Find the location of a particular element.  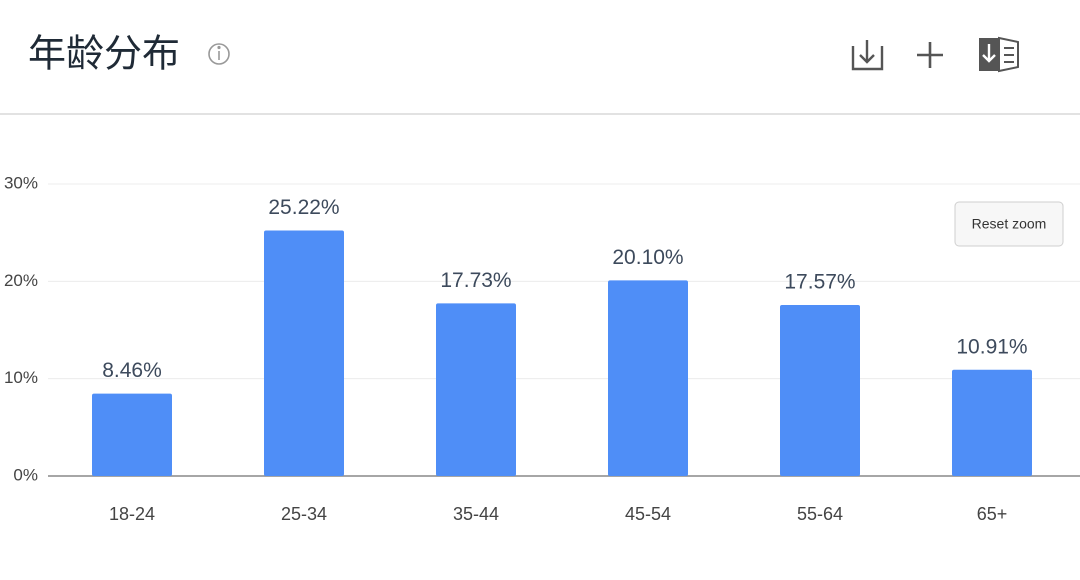

x-tick-label: 65+ is located at coordinates (992, 514).